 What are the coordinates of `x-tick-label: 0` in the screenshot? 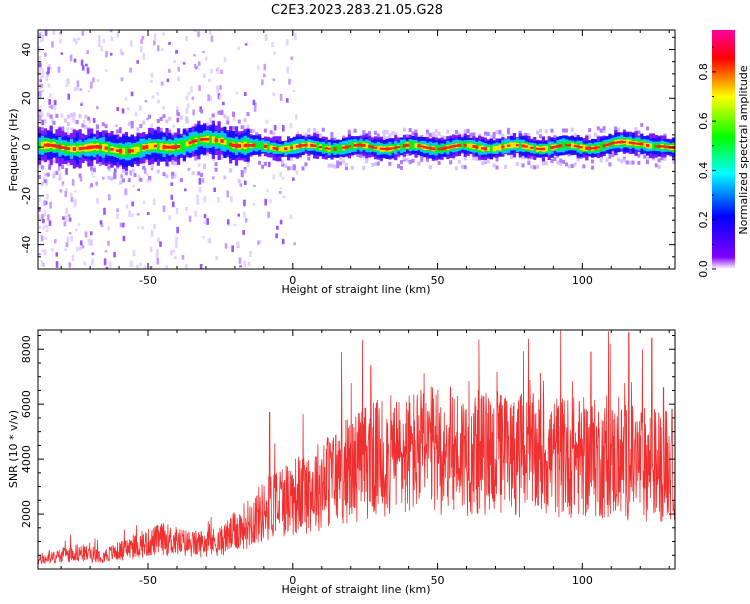 It's located at (292, 280).